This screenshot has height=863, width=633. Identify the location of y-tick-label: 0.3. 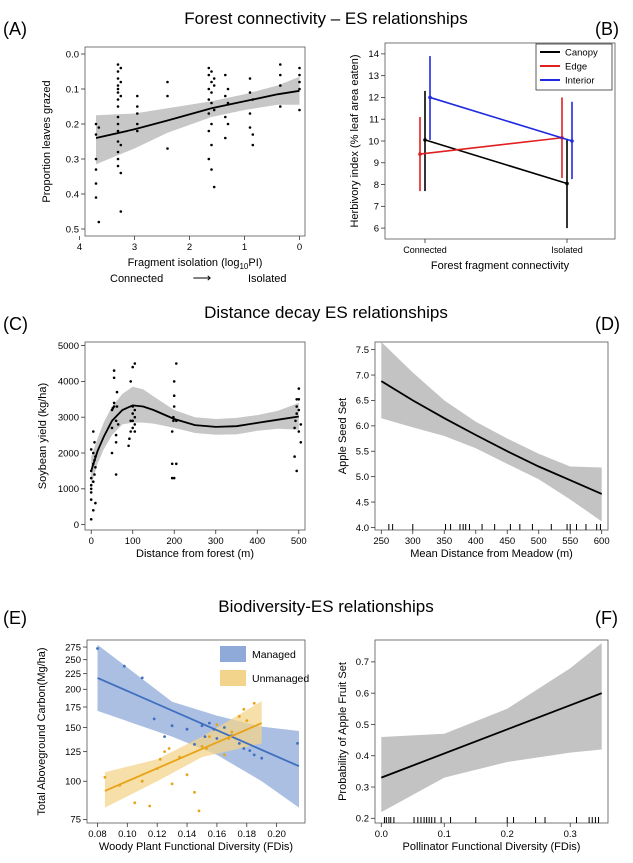
(72, 159).